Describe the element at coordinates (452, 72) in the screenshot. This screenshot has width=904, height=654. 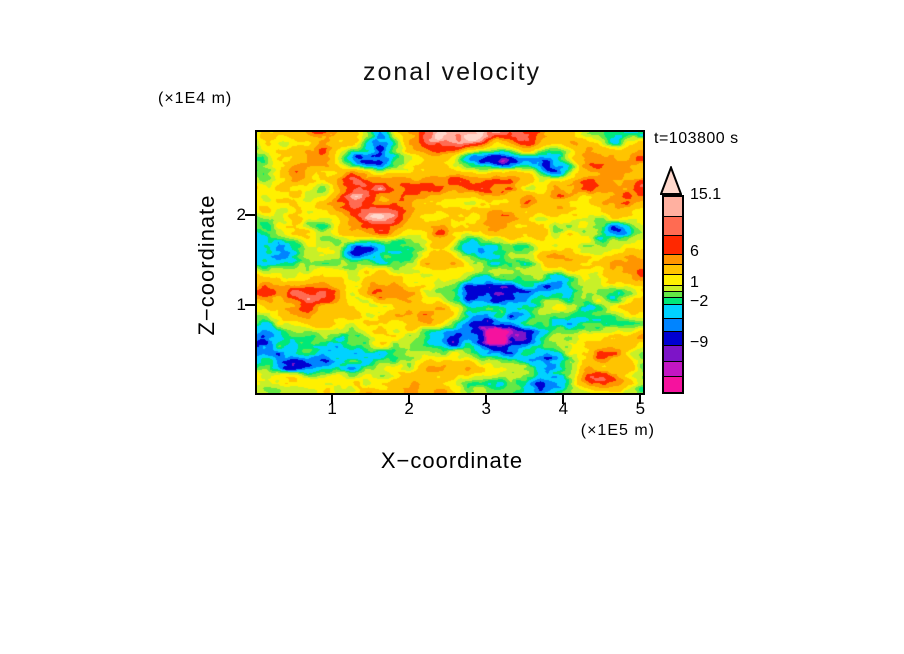
I see `chart-title: zonal velocity` at that location.